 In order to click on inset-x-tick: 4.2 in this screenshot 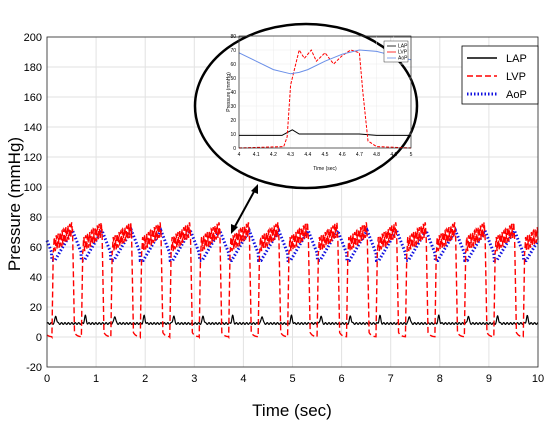, I will do `click(273, 155)`.